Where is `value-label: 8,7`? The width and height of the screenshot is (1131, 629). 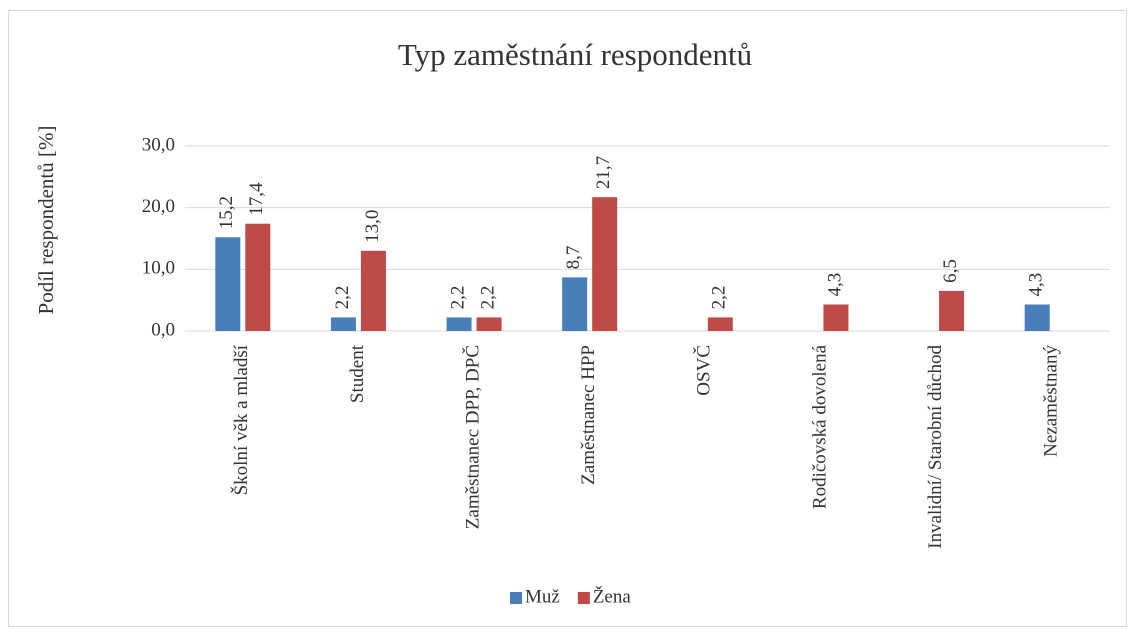
value-label: 8,7 is located at coordinates (573, 258).